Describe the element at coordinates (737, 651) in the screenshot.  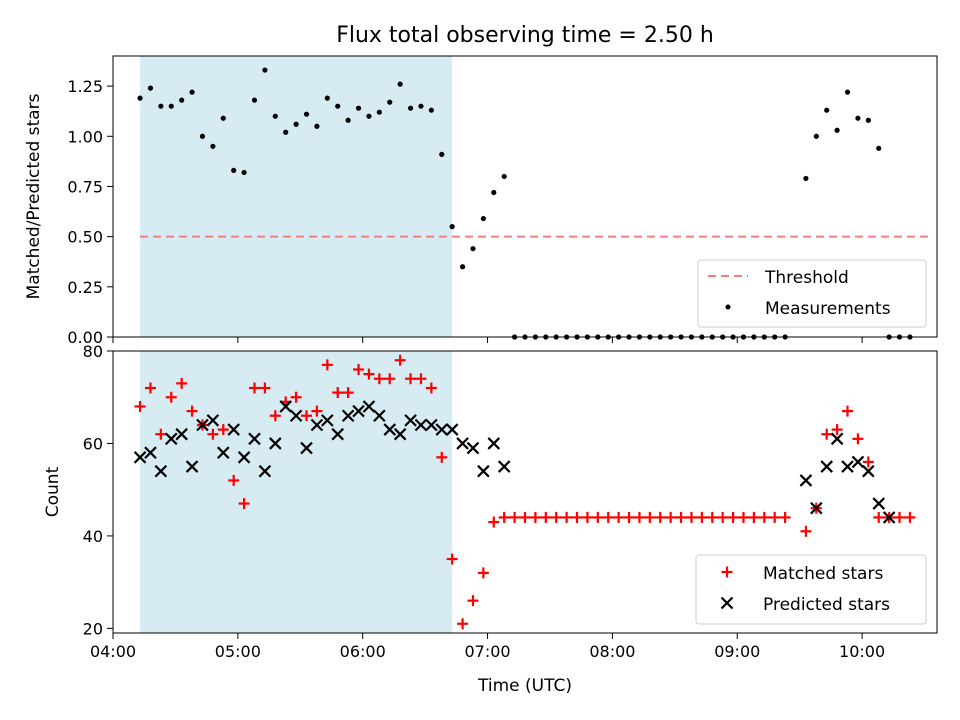
I see `x-tick-label: 09:00` at that location.